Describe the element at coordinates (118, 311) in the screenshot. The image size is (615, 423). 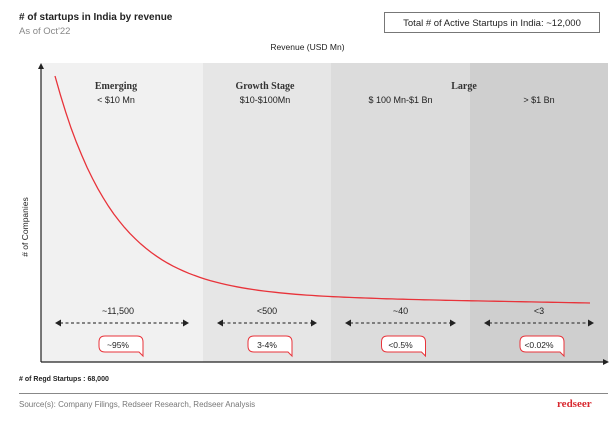
I see `count-label: ~11,500` at that location.